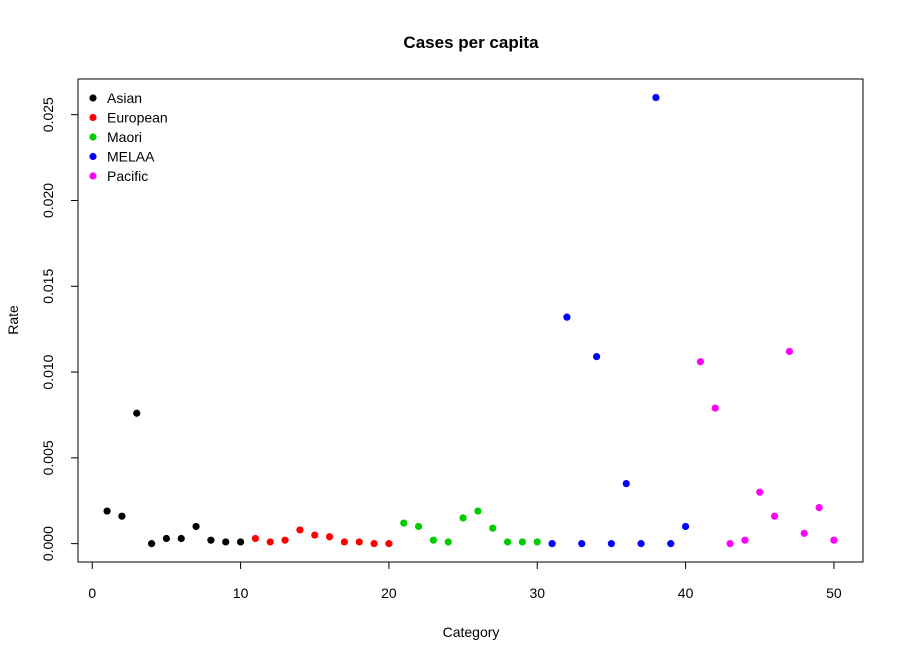 The image size is (904, 661). Describe the element at coordinates (124, 137) in the screenshot. I see `legend-label: Maori` at that location.